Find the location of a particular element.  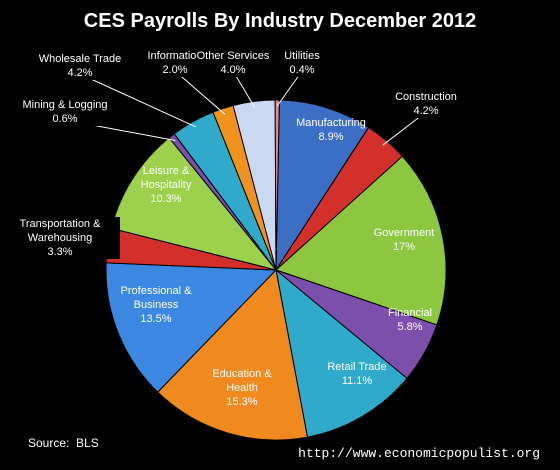

slice-label: Professional & Business 13.5% is located at coordinates (156, 305).